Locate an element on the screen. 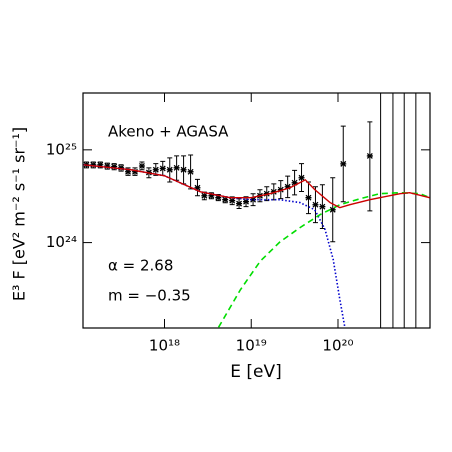 The height and width of the screenshot is (452, 452). x-axis-label: E [eV] is located at coordinates (256, 372).